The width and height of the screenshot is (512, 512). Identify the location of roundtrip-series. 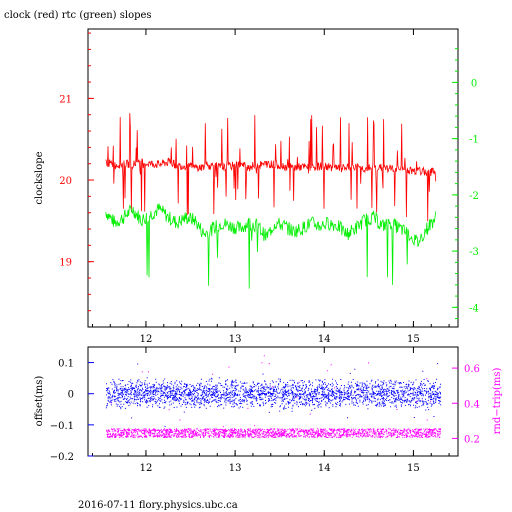
(273, 396).